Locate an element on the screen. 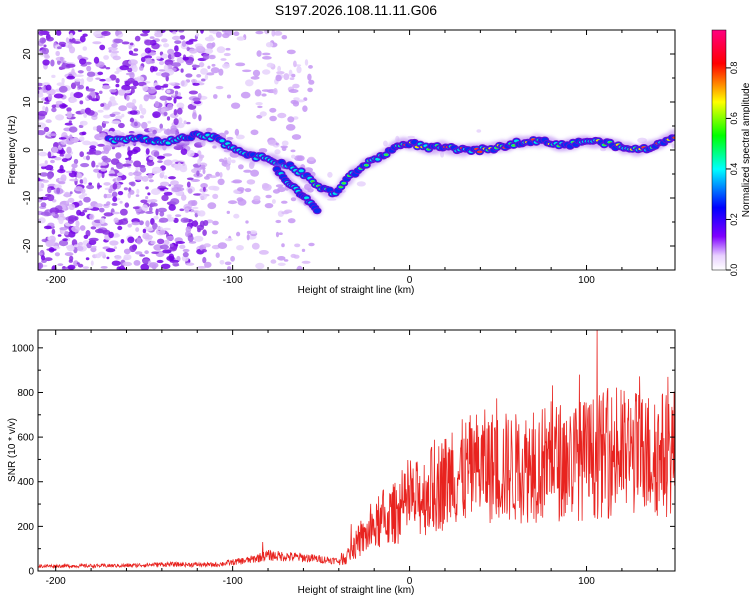 This screenshot has width=750, height=600. y-tick-label: 400 is located at coordinates (25, 482).